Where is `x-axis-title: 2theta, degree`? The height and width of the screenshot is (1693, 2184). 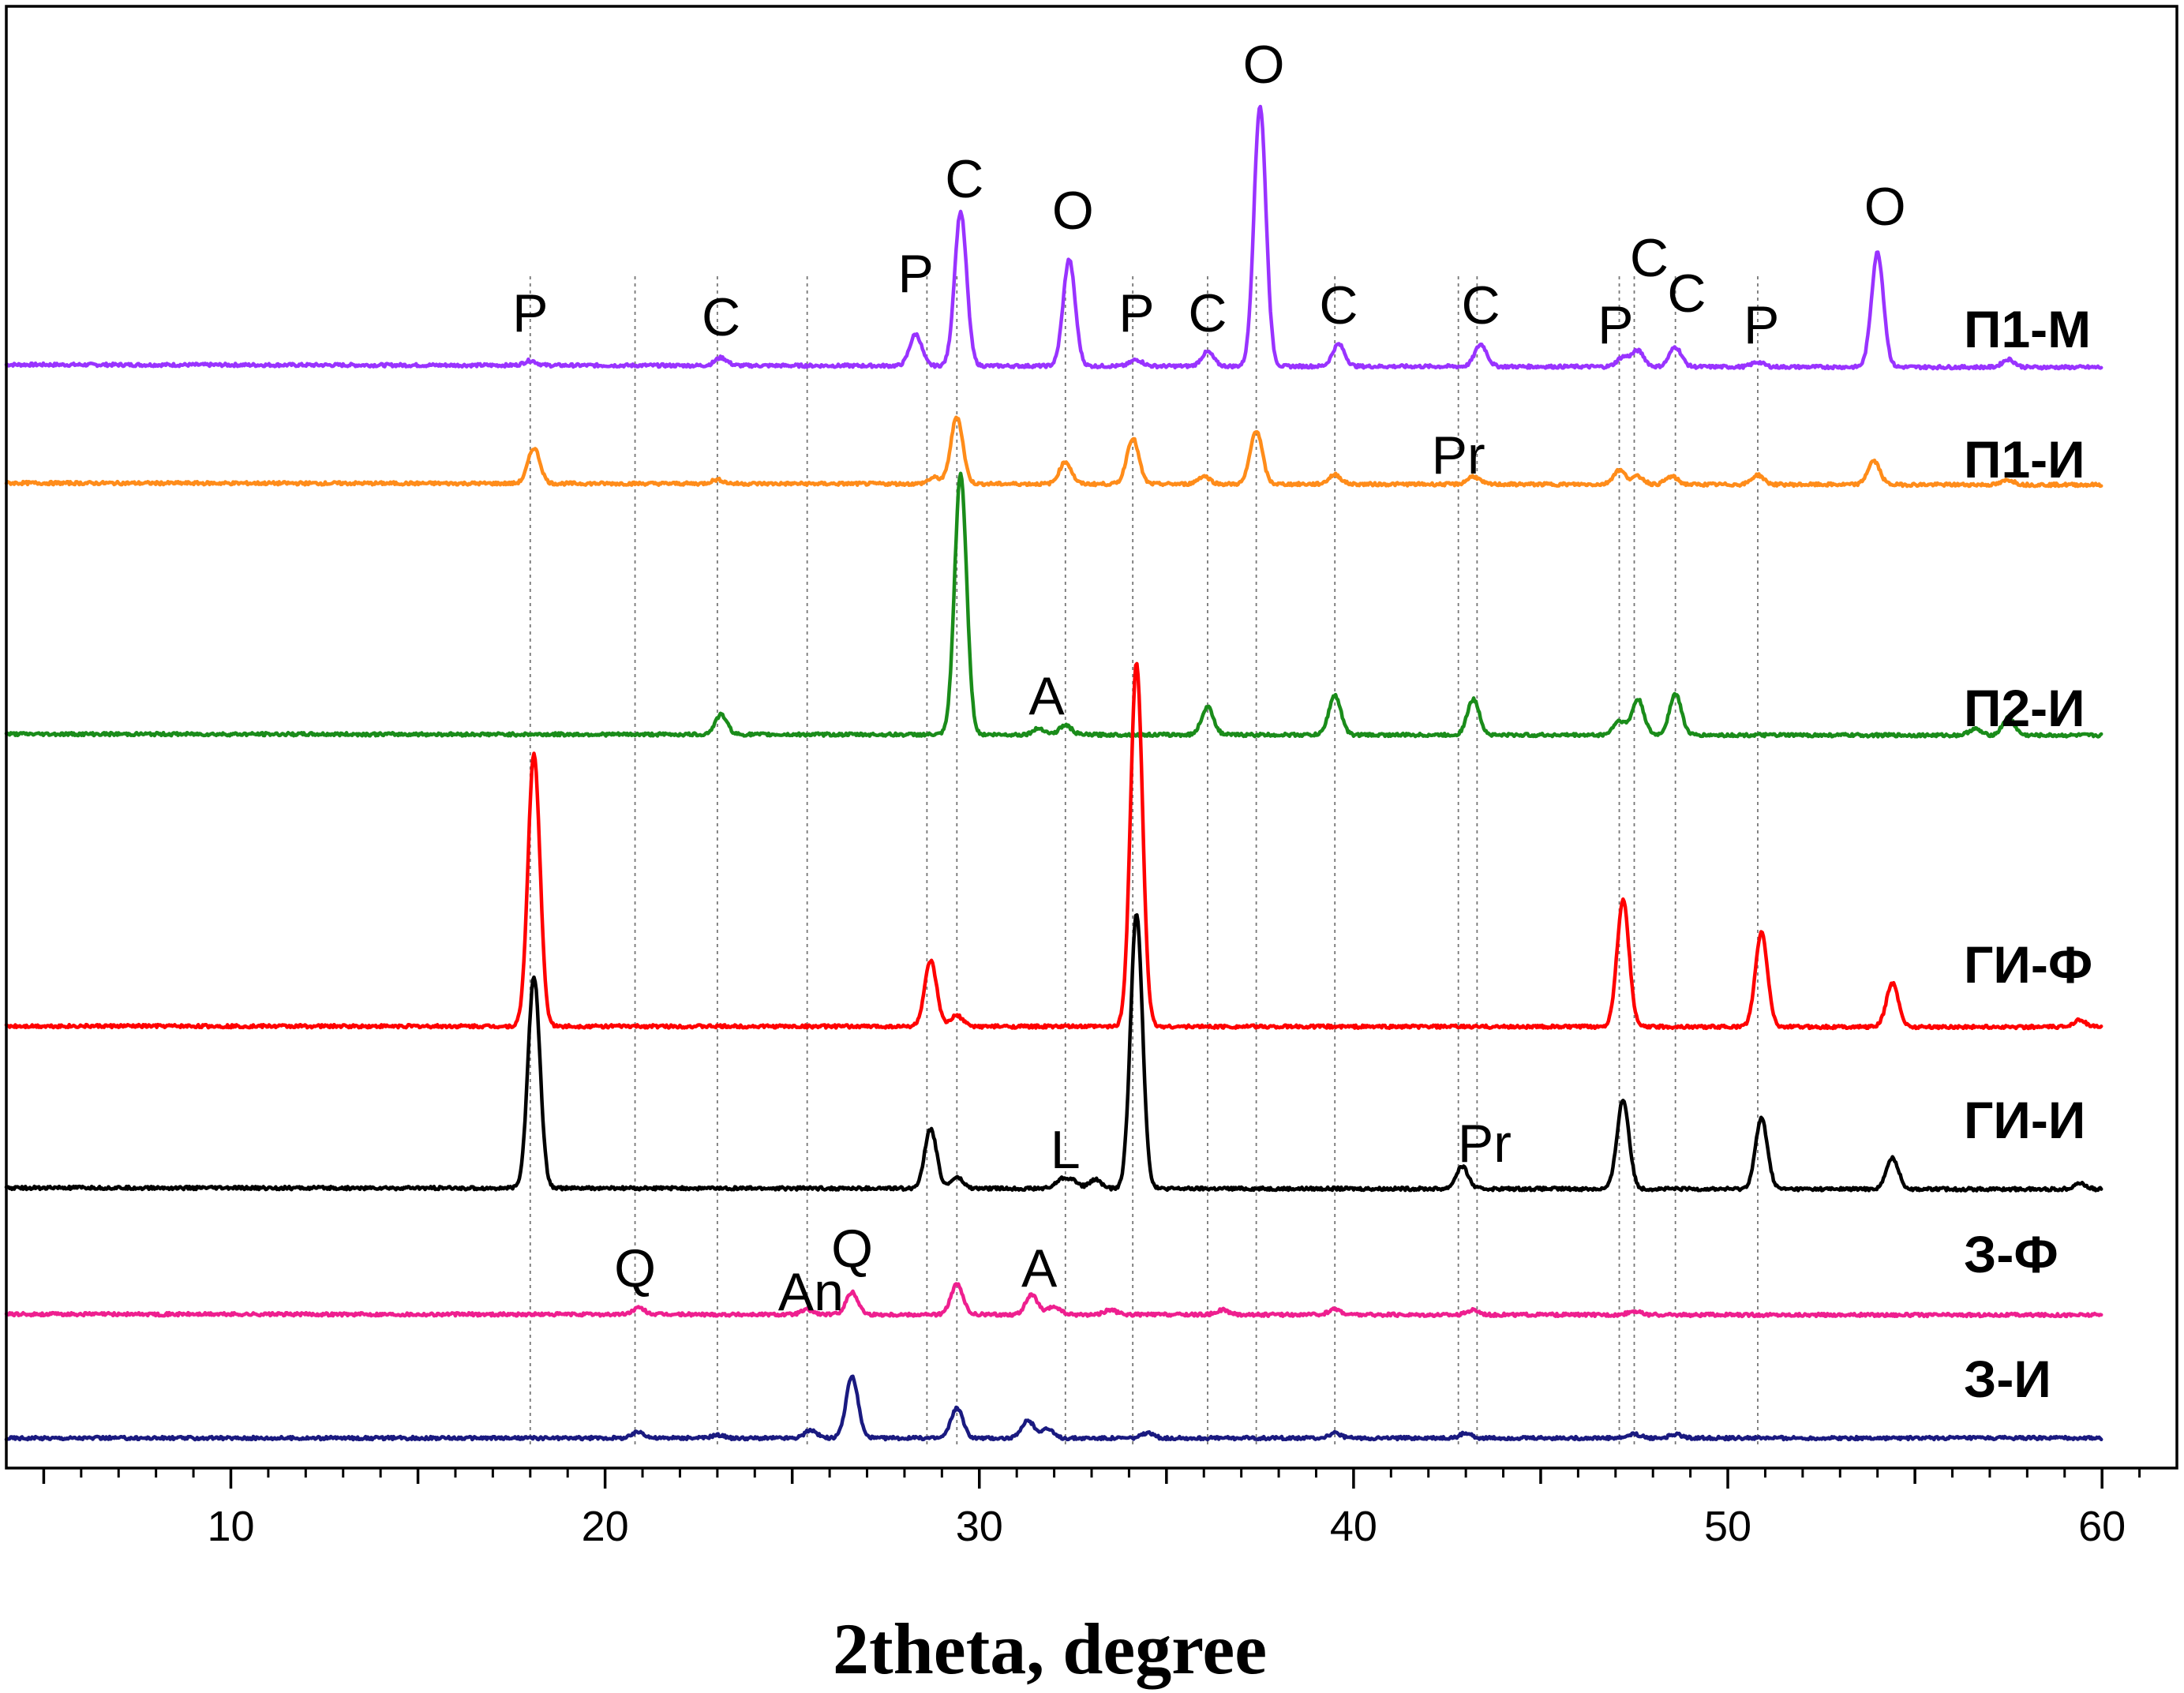 x-axis-title: 2theta, degree is located at coordinates (1050, 1649).